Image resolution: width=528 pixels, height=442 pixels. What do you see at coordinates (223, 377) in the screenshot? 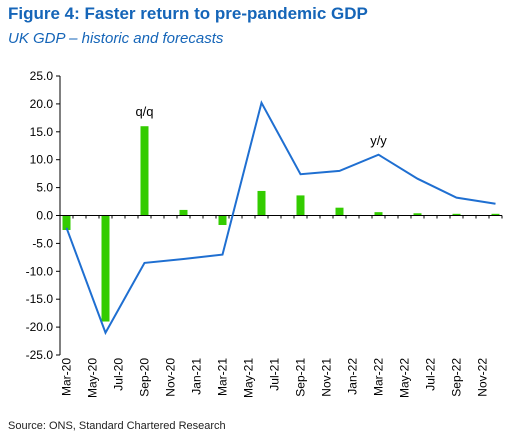
I see `x-tick-label: Mar-21` at bounding box center [223, 377].